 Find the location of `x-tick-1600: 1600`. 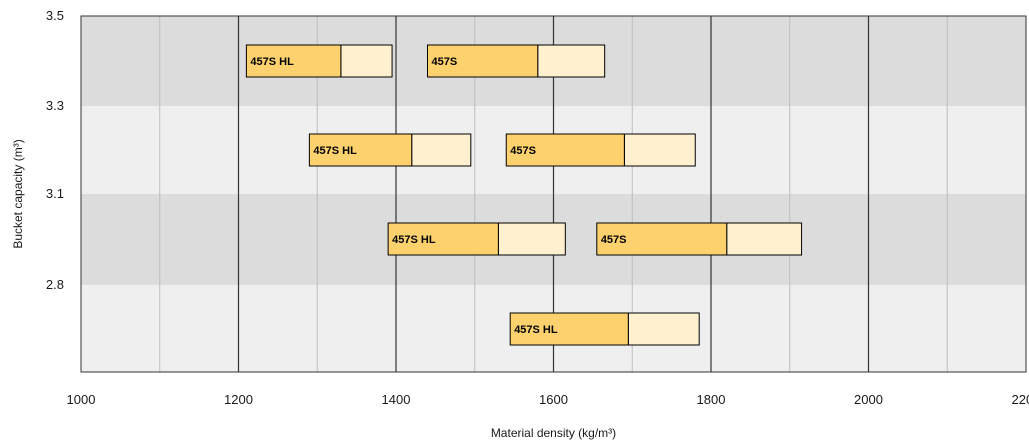

x-tick-1600: 1600 is located at coordinates (553, 399).